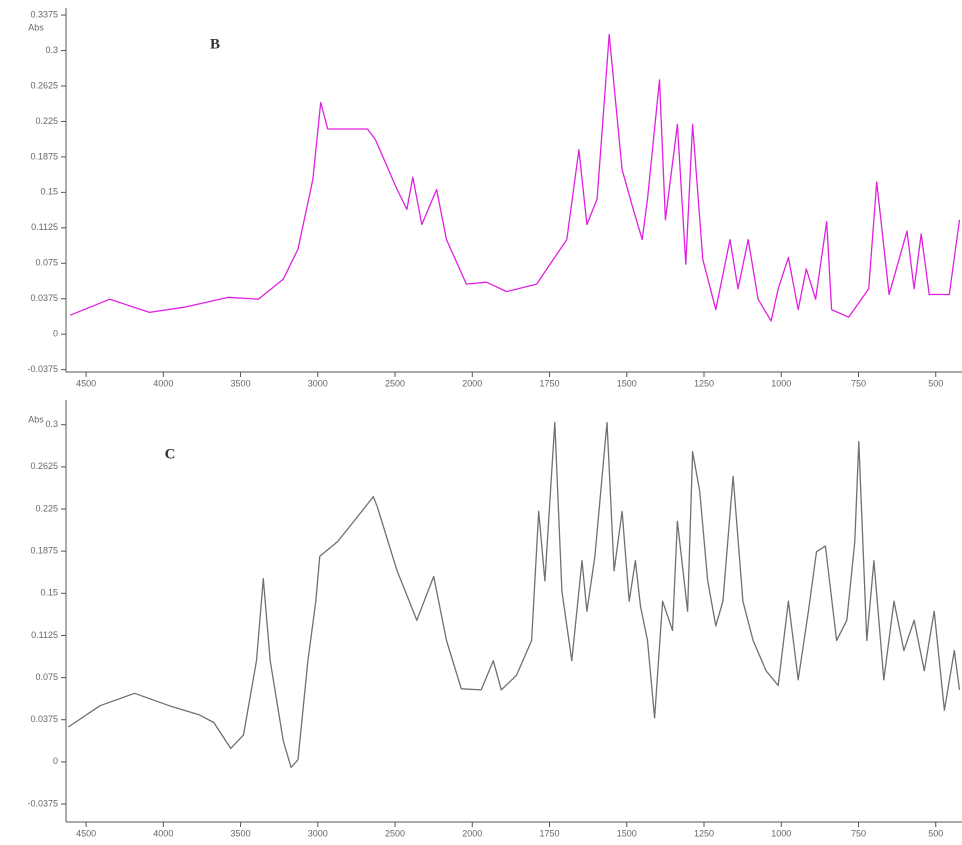 This screenshot has width=962, height=845. What do you see at coordinates (44, 14) in the screenshot?
I see `y-tick-label: 0.3375` at bounding box center [44, 14].